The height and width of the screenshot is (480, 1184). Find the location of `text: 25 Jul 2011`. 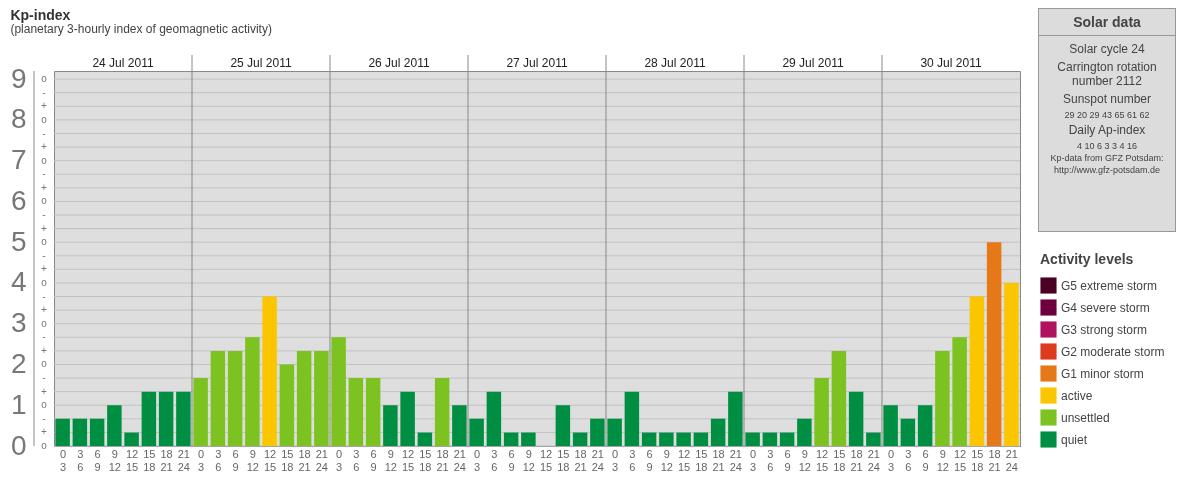

text: 25 Jul 2011 is located at coordinates (261, 63).